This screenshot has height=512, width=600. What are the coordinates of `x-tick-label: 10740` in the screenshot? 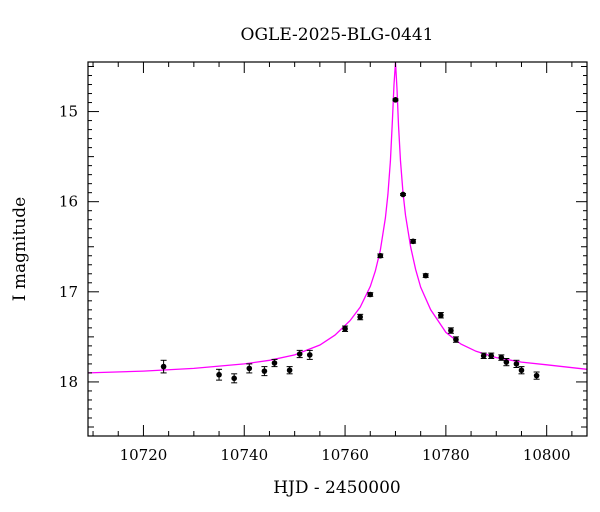 It's located at (244, 455).